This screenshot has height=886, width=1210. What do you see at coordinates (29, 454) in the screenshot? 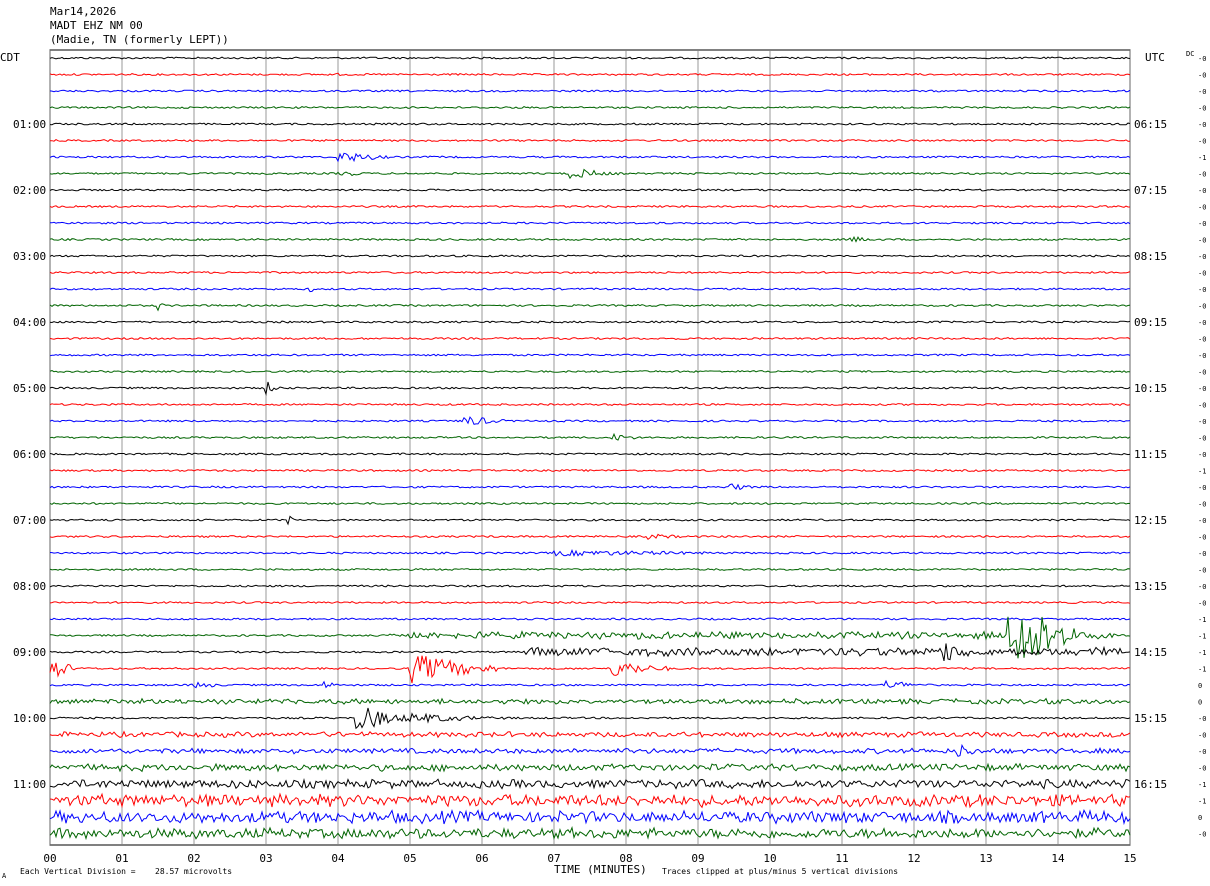
I see `cdt-hour-label: 06:00` at bounding box center [29, 454].